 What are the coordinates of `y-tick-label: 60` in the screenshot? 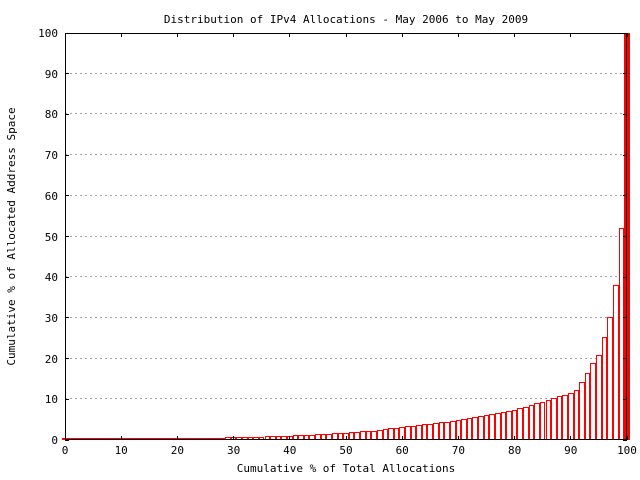 It's located at (51, 196).